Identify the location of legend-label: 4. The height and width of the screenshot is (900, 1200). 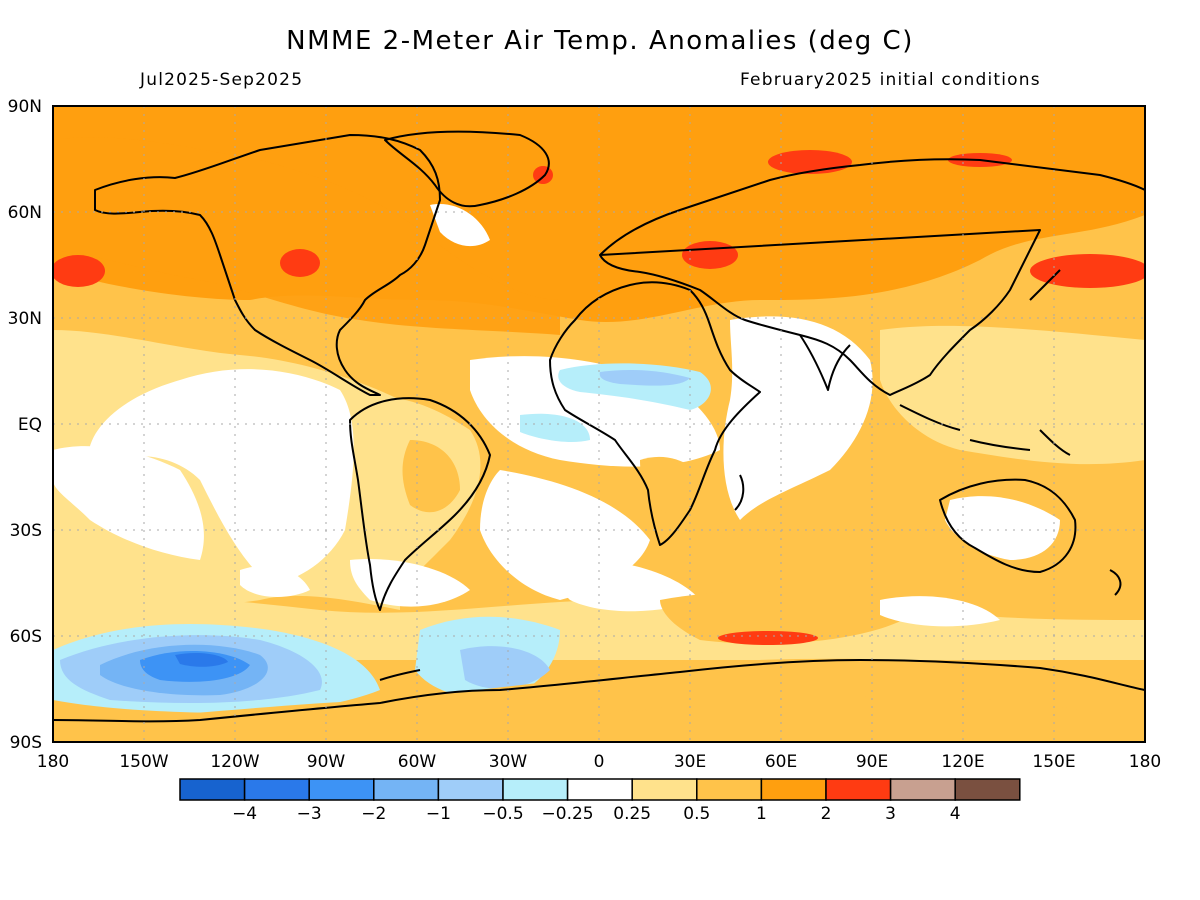
(955, 814).